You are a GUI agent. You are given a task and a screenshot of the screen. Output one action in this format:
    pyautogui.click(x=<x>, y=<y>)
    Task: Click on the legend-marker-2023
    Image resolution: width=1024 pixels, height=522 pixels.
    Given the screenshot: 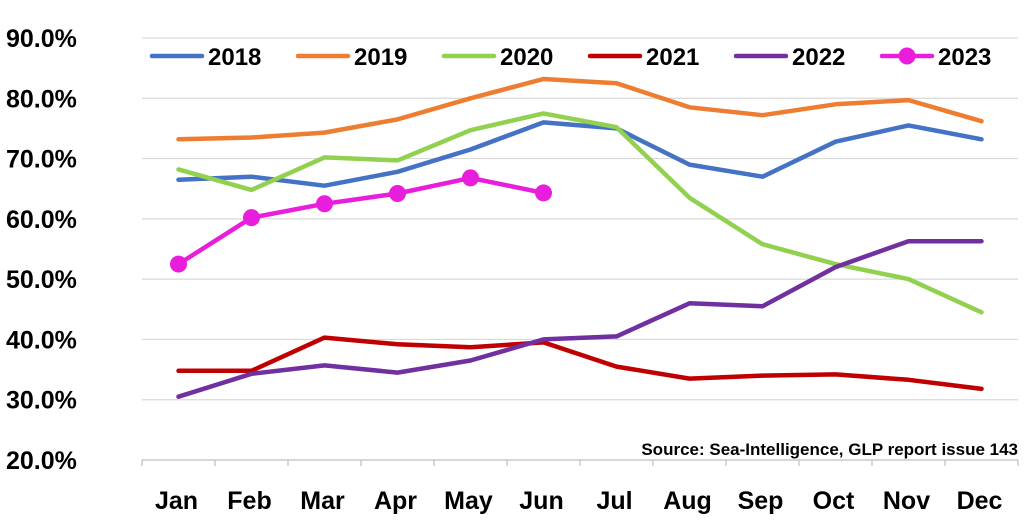 What is the action you would take?
    pyautogui.click(x=907, y=56)
    